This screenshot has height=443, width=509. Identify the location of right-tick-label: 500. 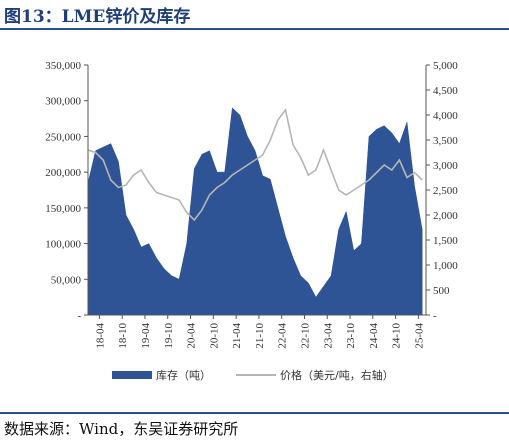
(441, 291).